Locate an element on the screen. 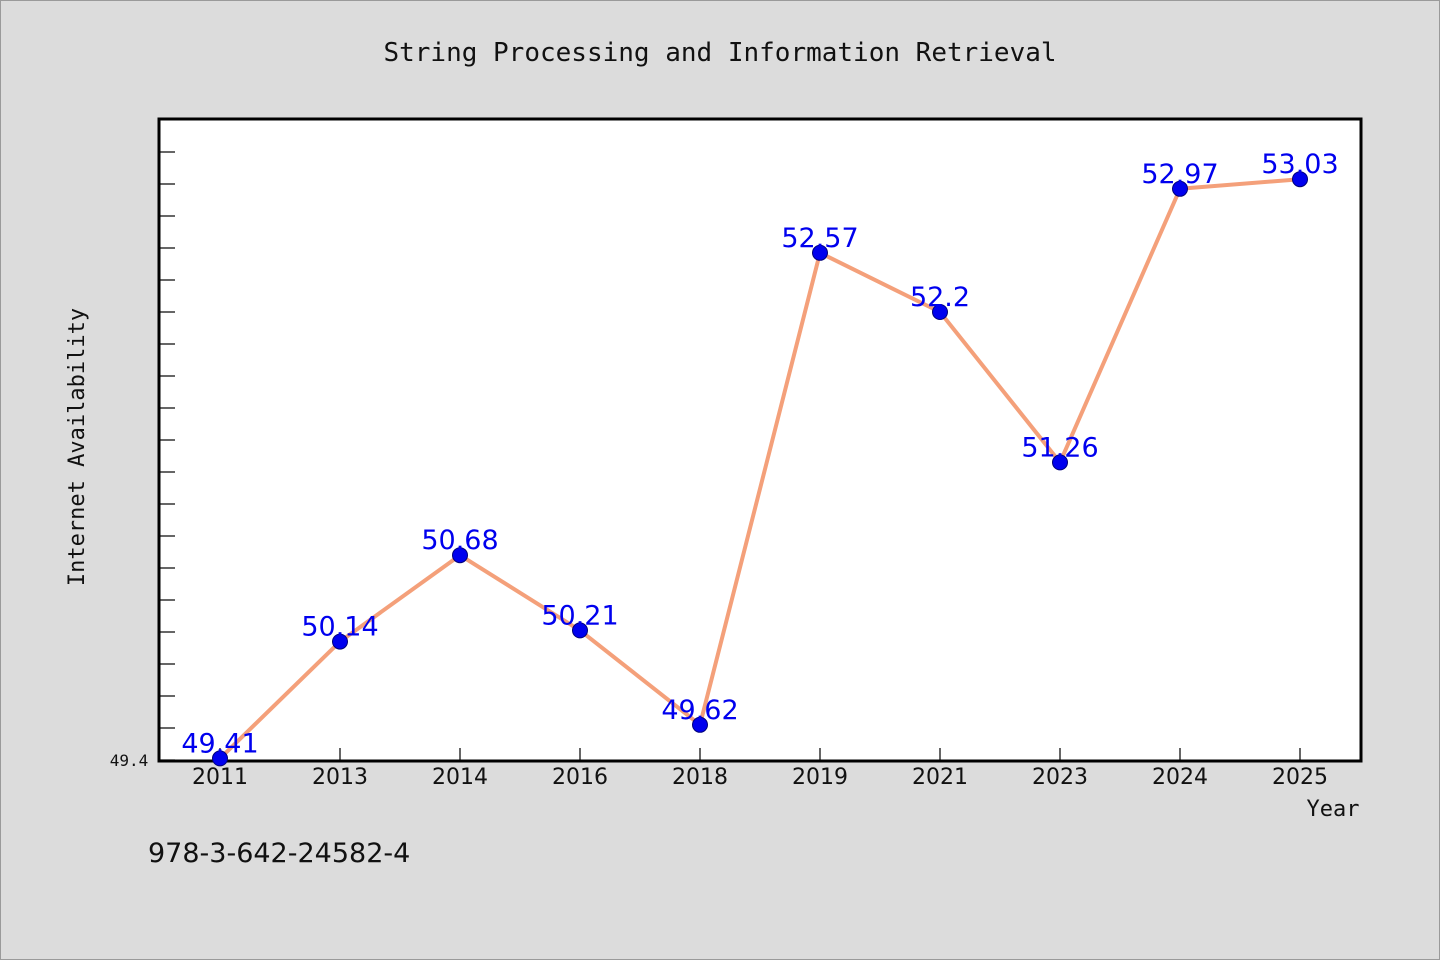 The width and height of the screenshot is (1440, 960). y-tick-label: 49.4 is located at coordinates (129, 760).